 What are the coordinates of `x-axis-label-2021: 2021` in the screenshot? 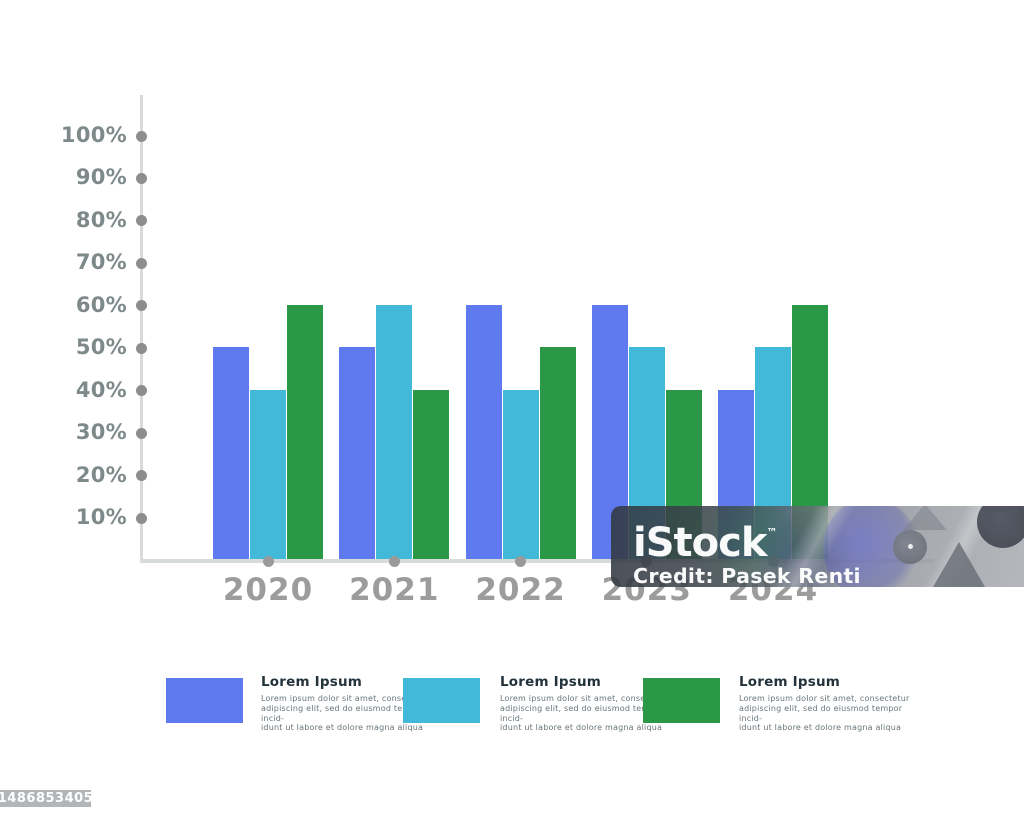 It's located at (394, 590).